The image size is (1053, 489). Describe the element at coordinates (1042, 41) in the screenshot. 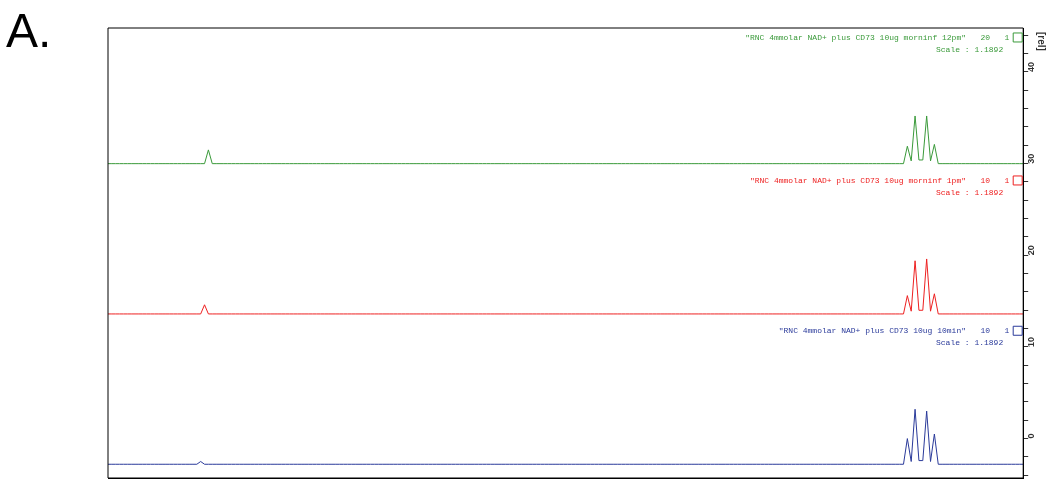

I see `y-axis-title: [rel]` at that location.